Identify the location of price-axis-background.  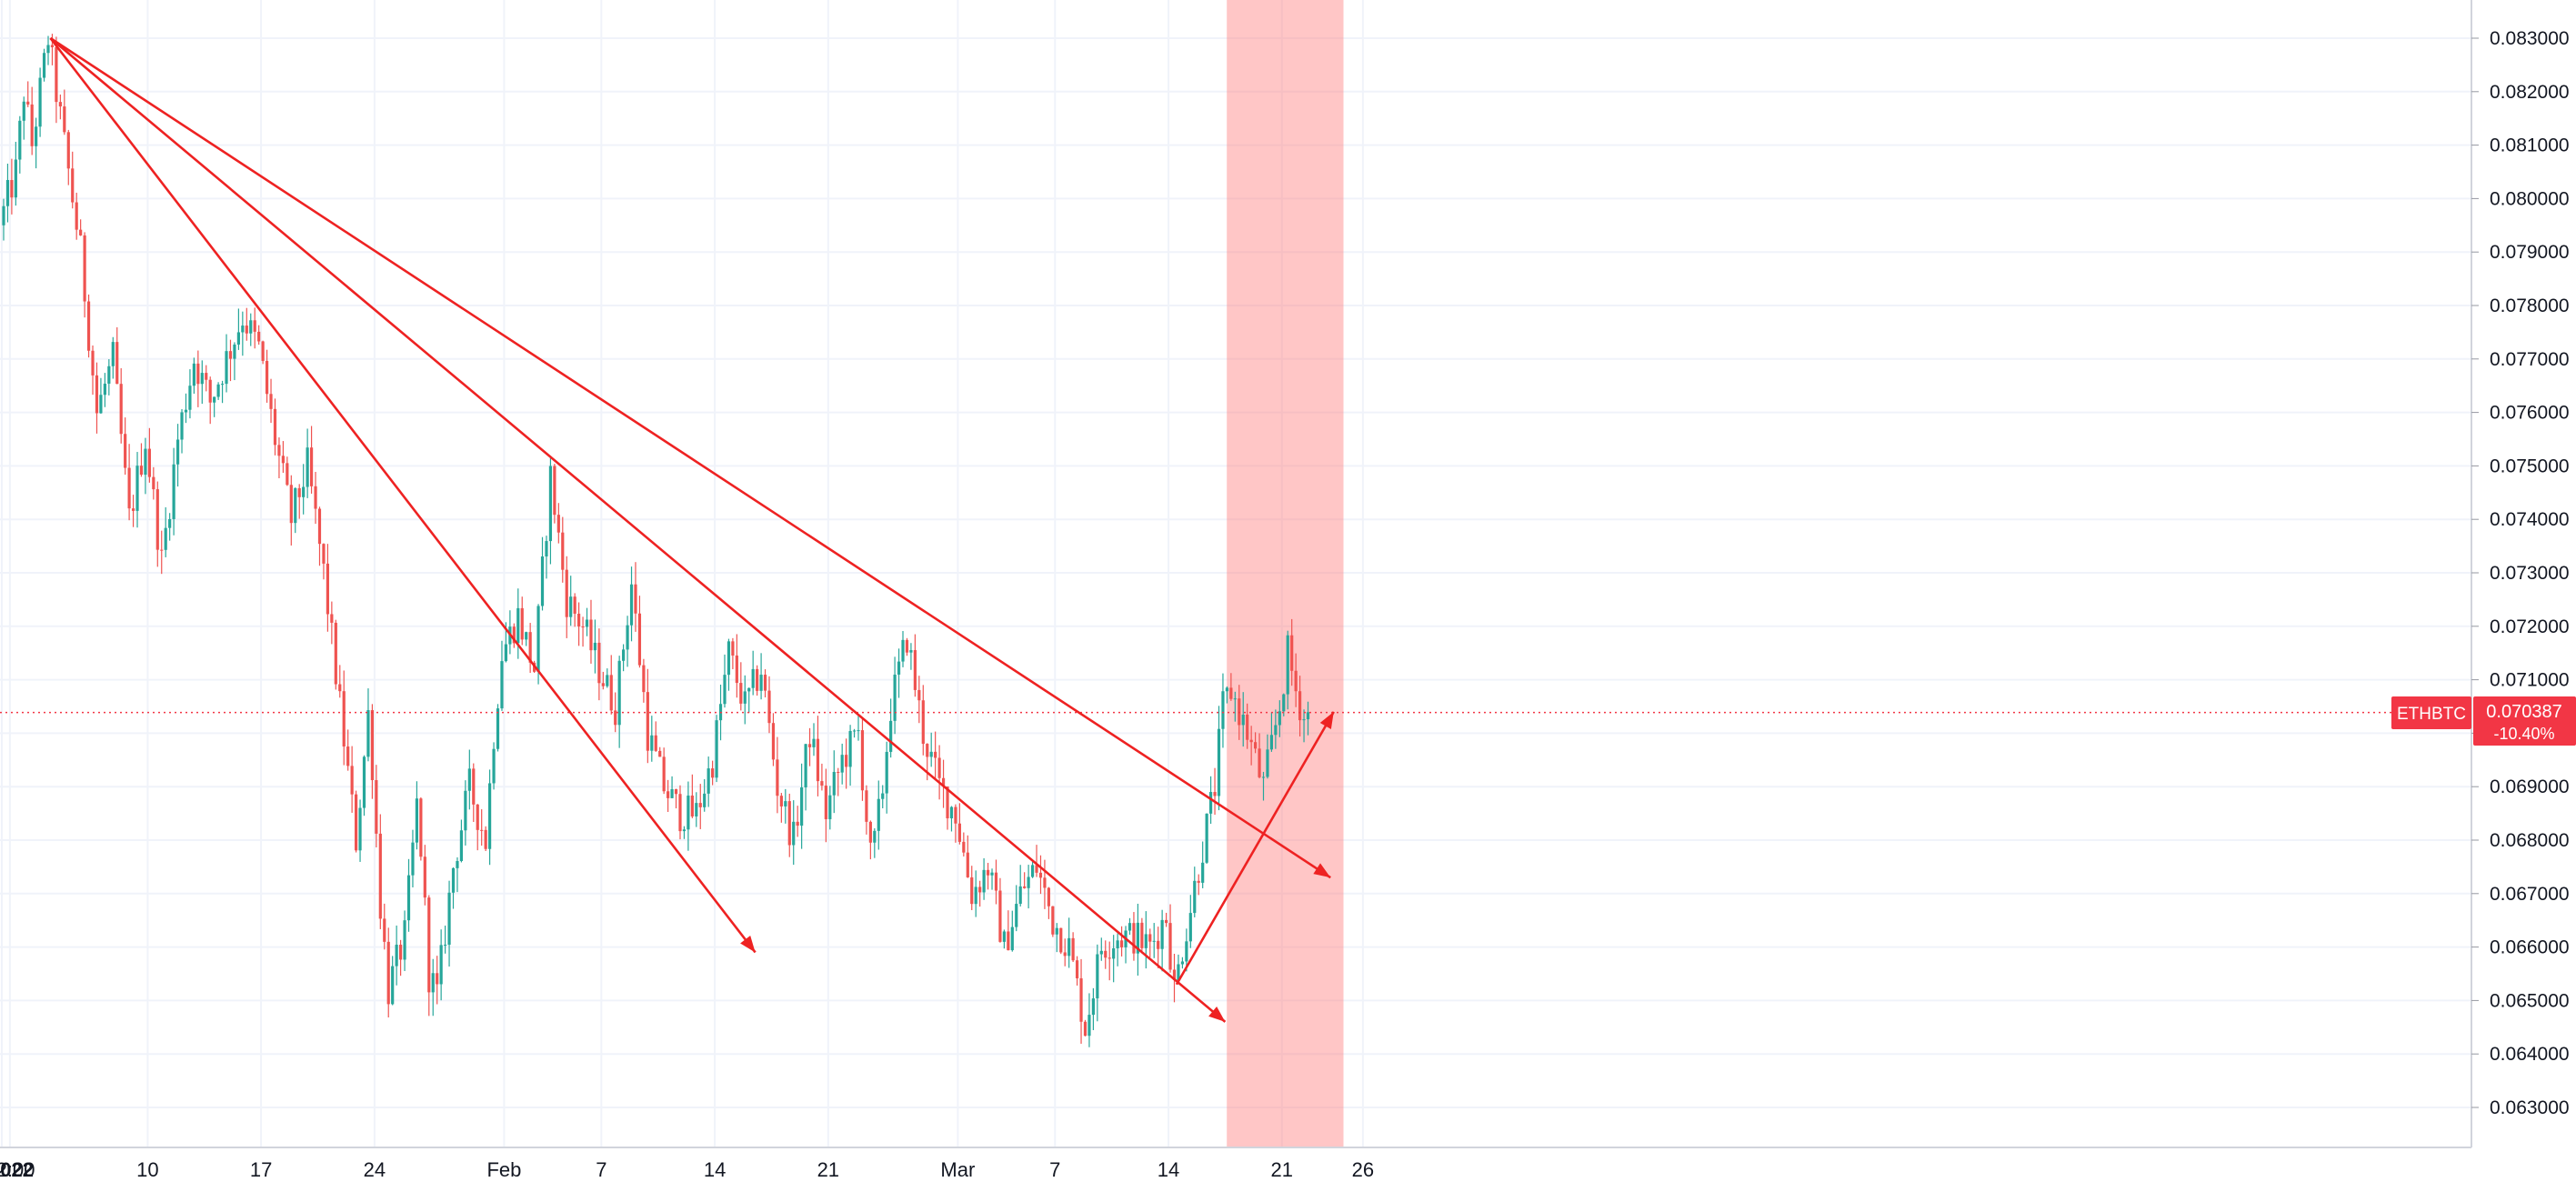
(2524, 593).